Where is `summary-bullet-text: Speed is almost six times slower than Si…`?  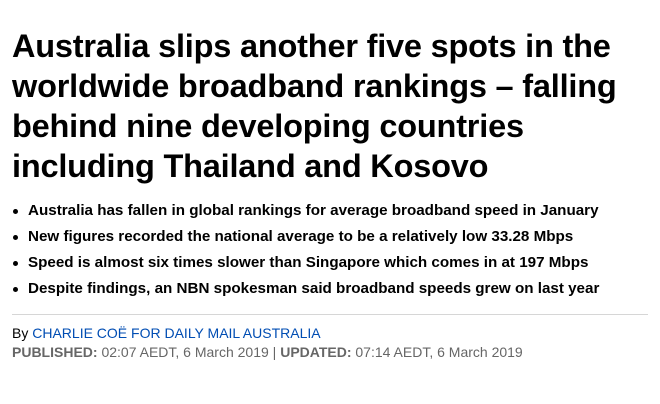
summary-bullet-text: Speed is almost six times slower than Si… is located at coordinates (308, 262).